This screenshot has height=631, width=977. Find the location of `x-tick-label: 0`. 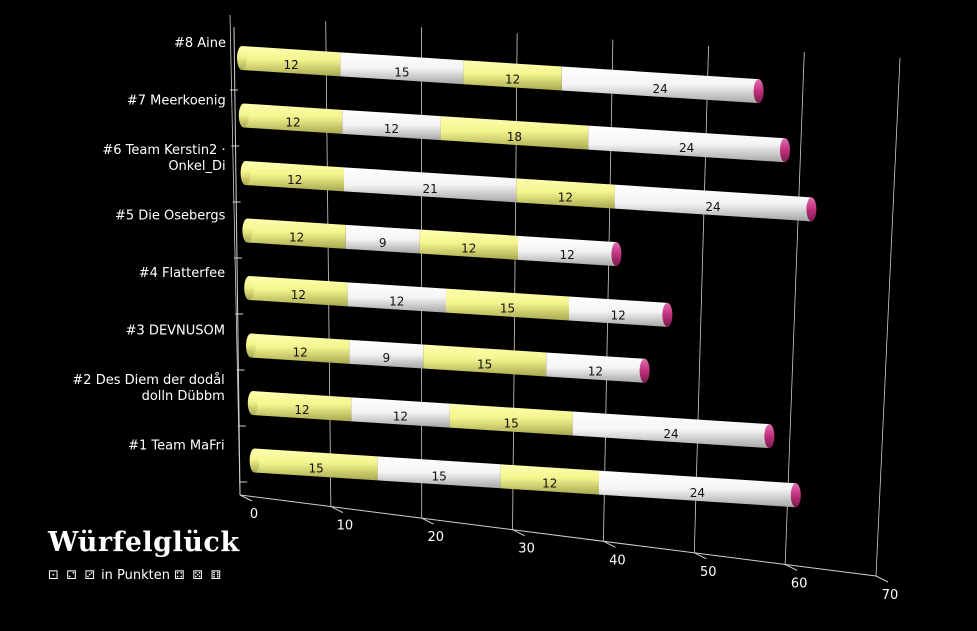

x-tick-label: 0 is located at coordinates (254, 514).